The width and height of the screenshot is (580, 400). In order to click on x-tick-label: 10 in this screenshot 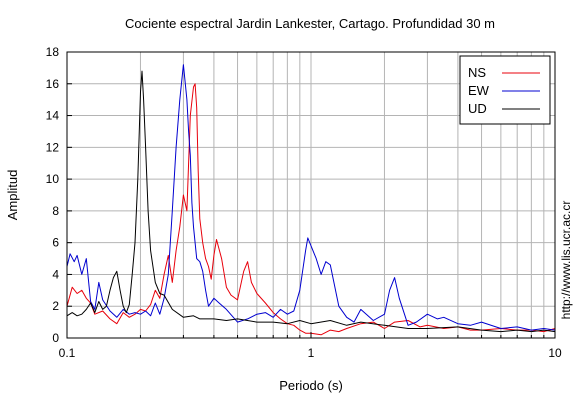, I will do `click(555, 353)`.